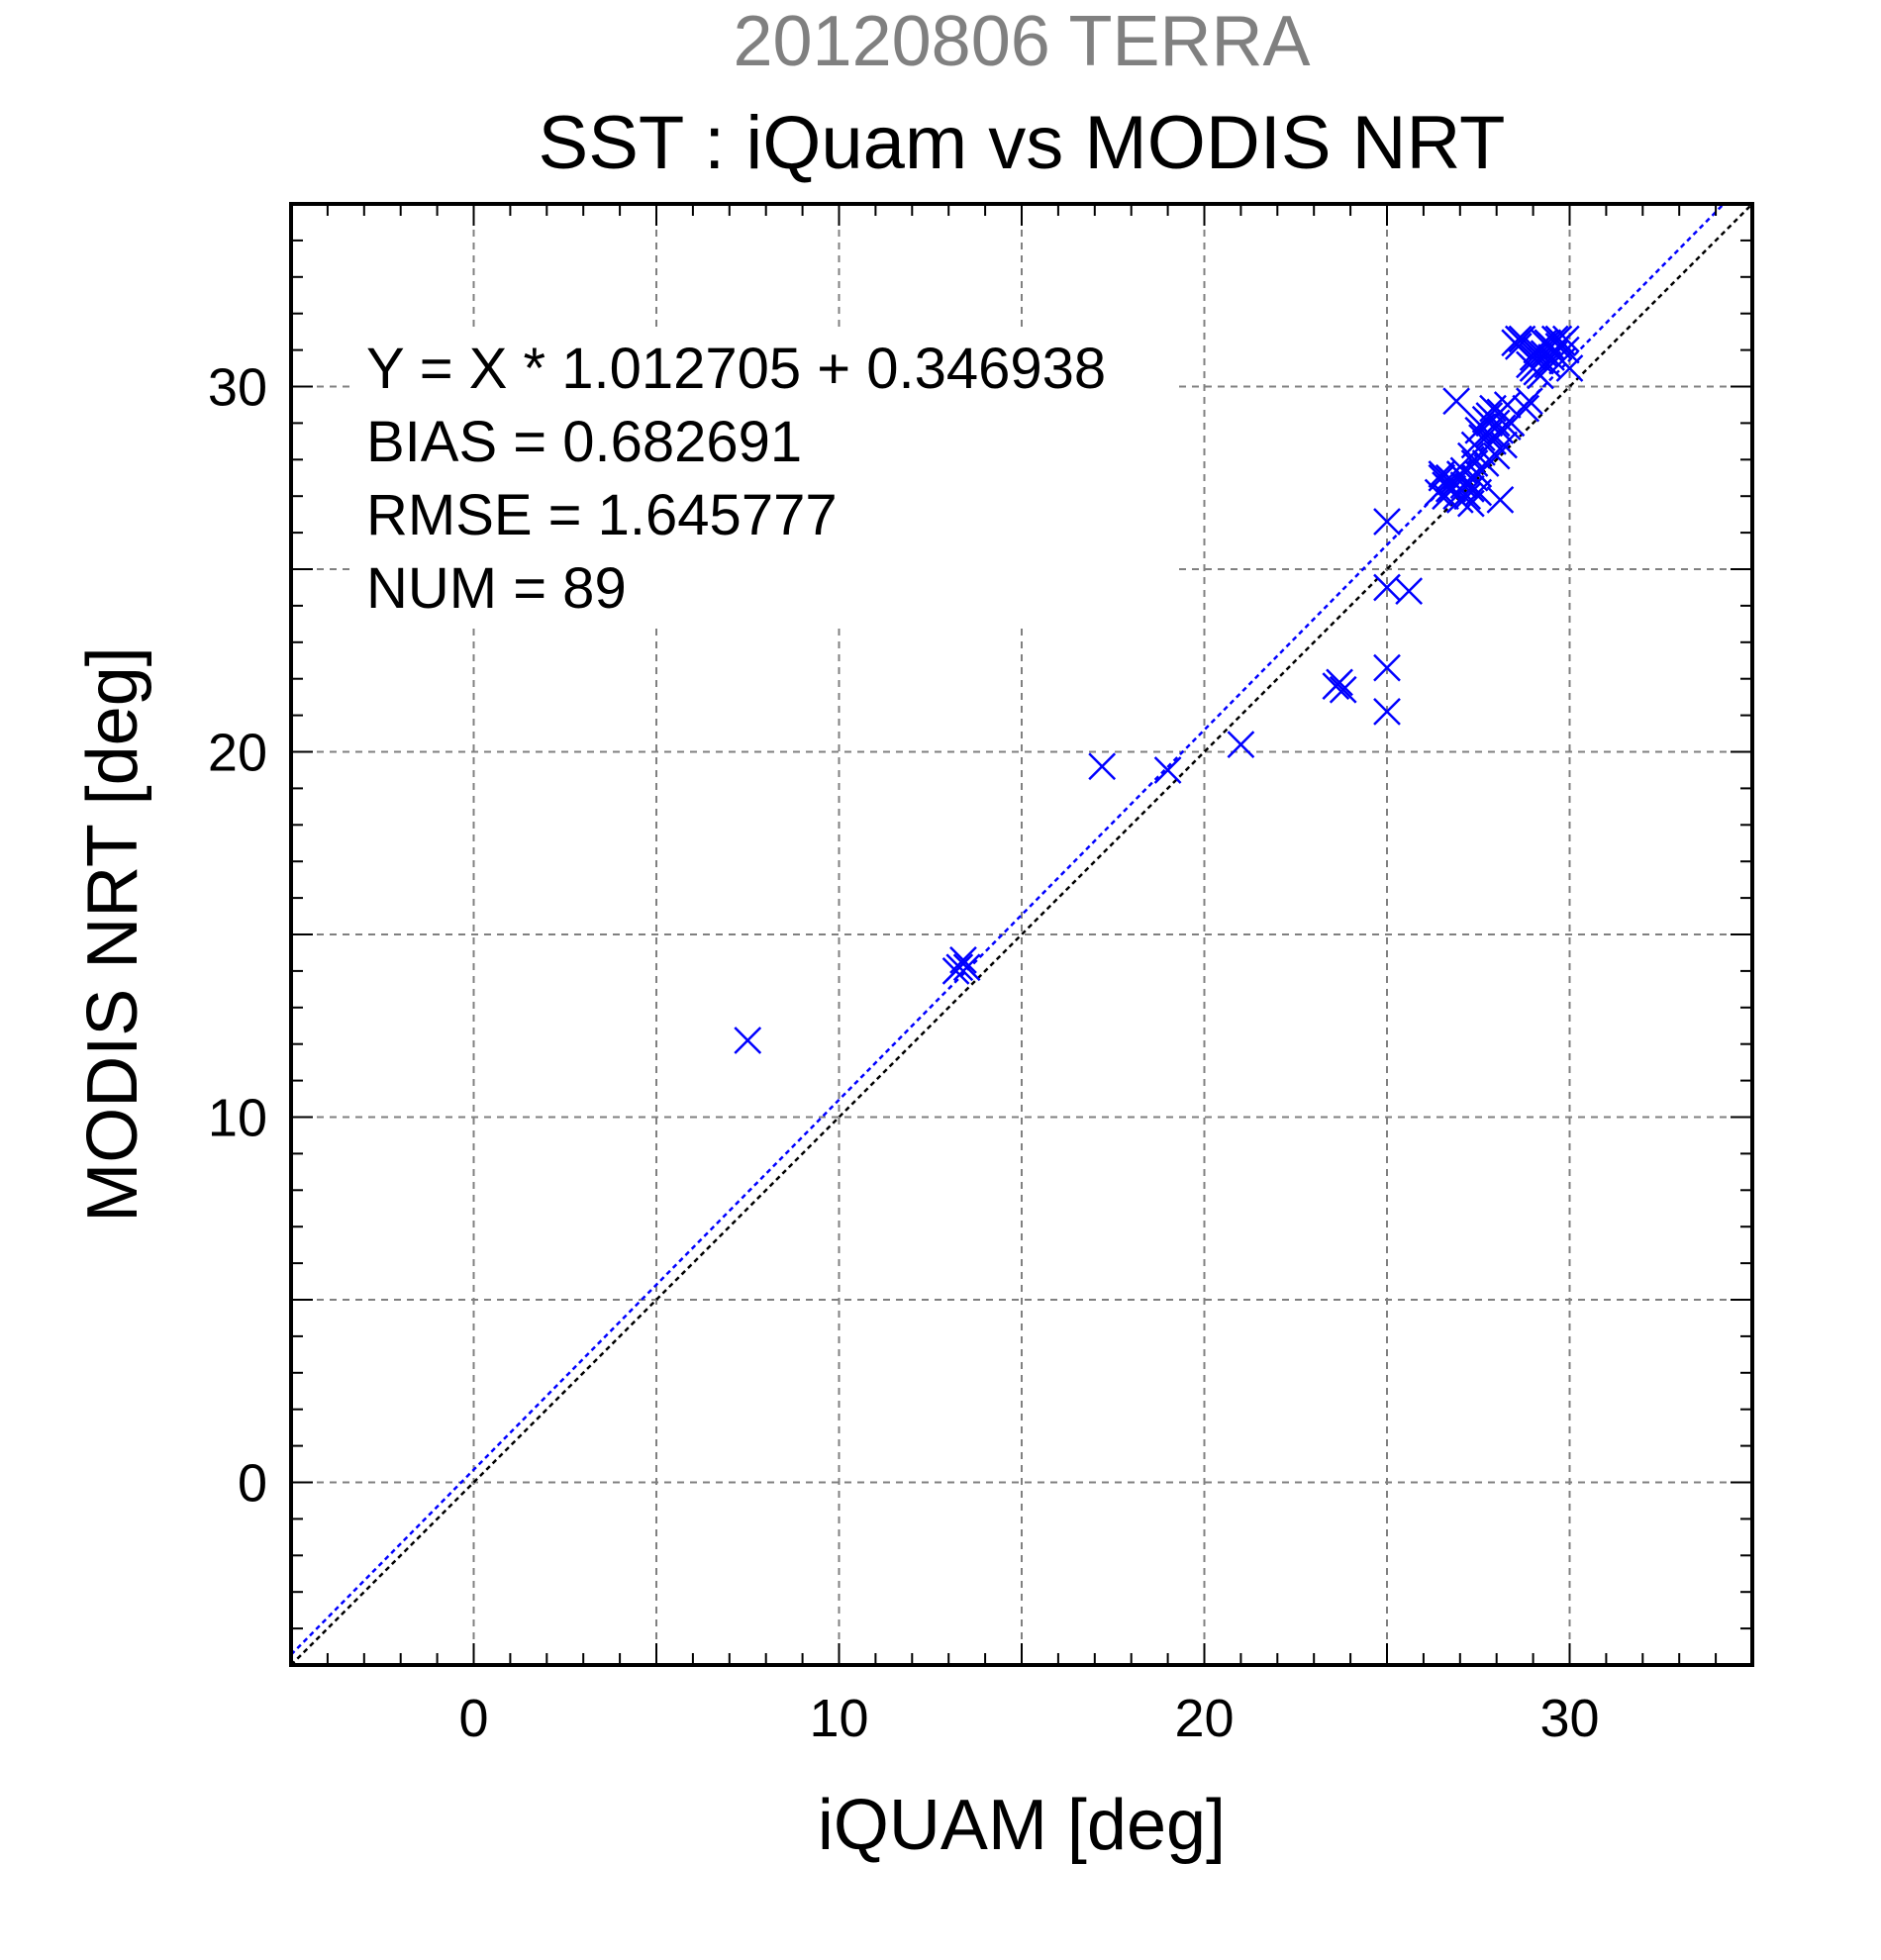 The height and width of the screenshot is (1960, 1881). What do you see at coordinates (497, 588) in the screenshot?
I see `stat-num: NUM = 89` at bounding box center [497, 588].